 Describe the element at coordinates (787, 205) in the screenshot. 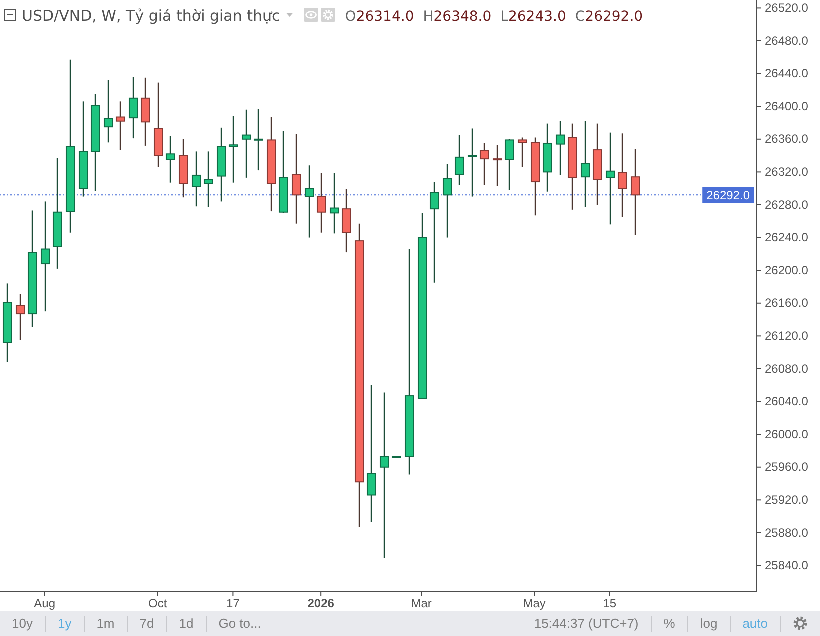

I see `y-tick-label: 26280.0` at that location.